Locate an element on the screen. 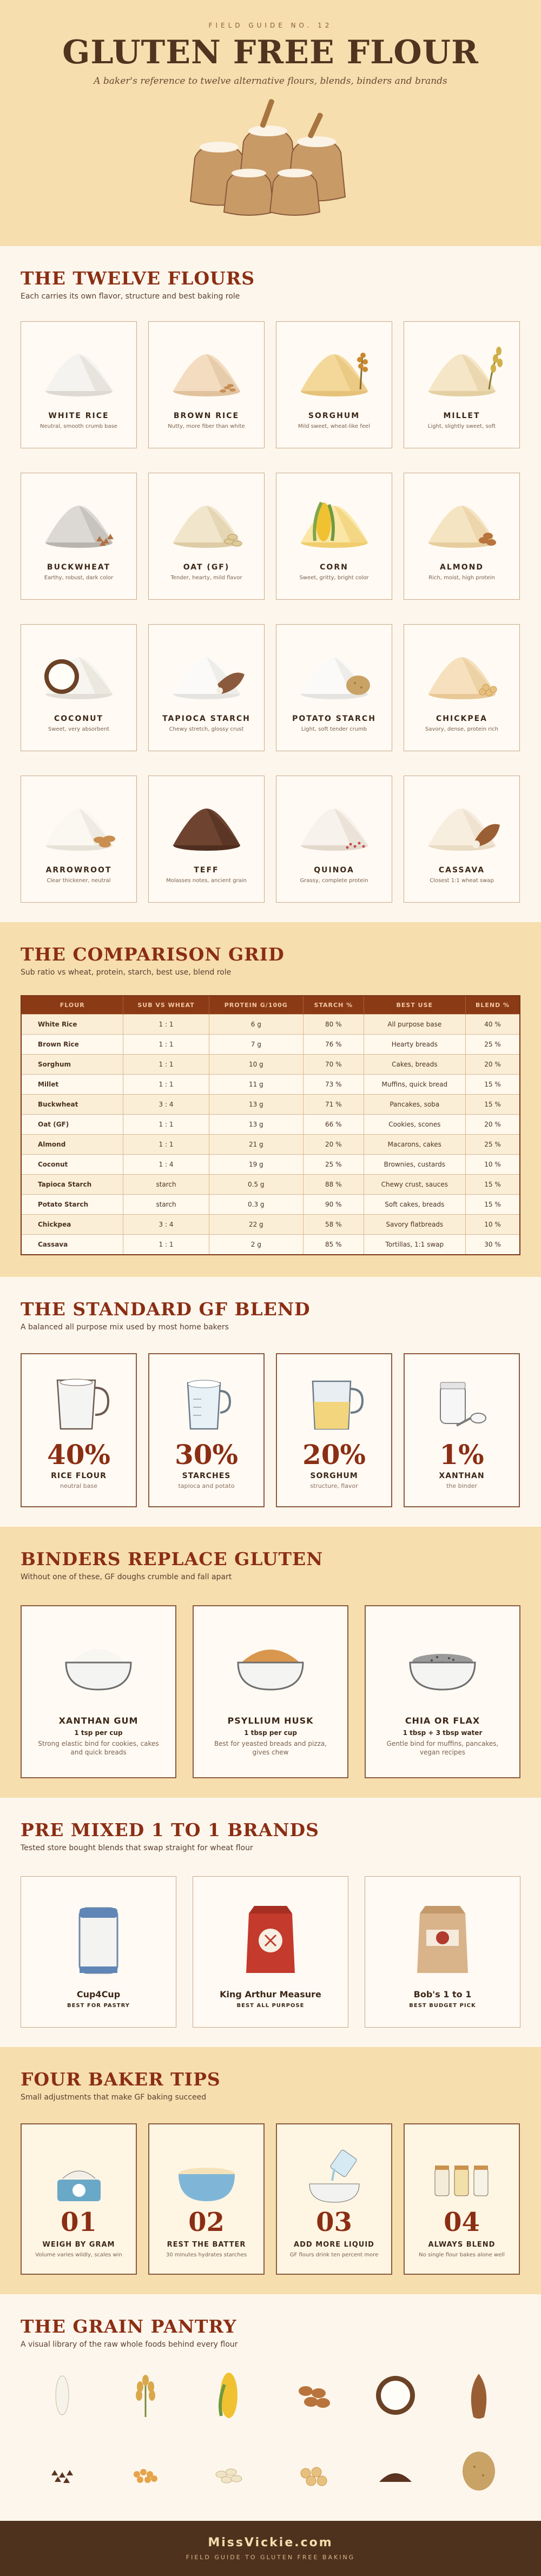  table-header-cell: BEST USE is located at coordinates (415, 1005).